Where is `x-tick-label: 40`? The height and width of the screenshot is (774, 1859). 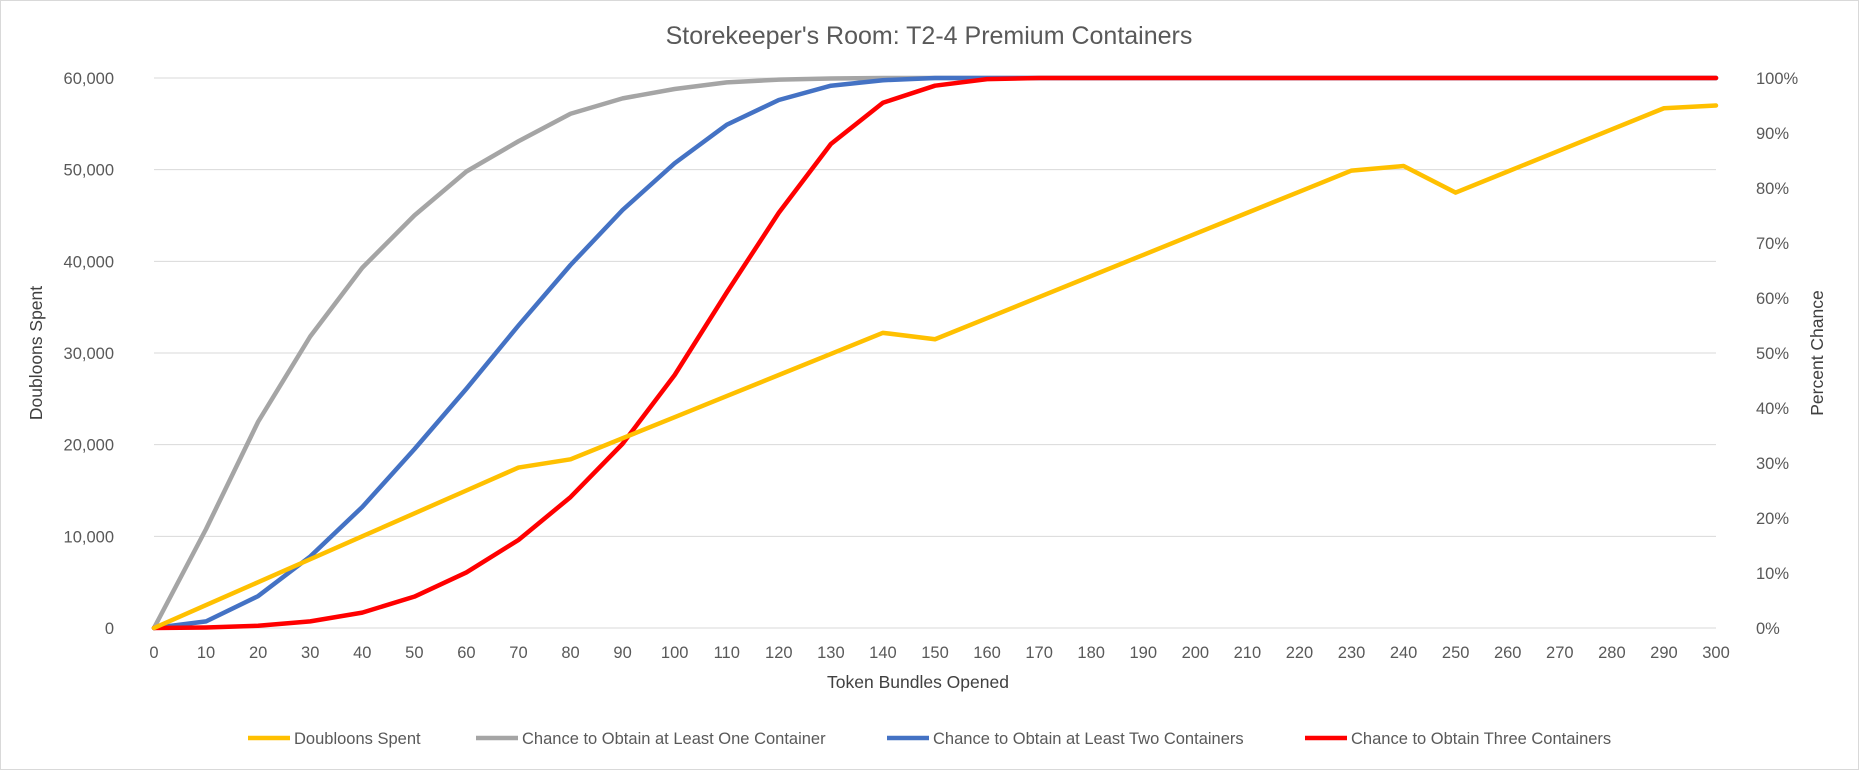
x-tick-label: 40 is located at coordinates (362, 653).